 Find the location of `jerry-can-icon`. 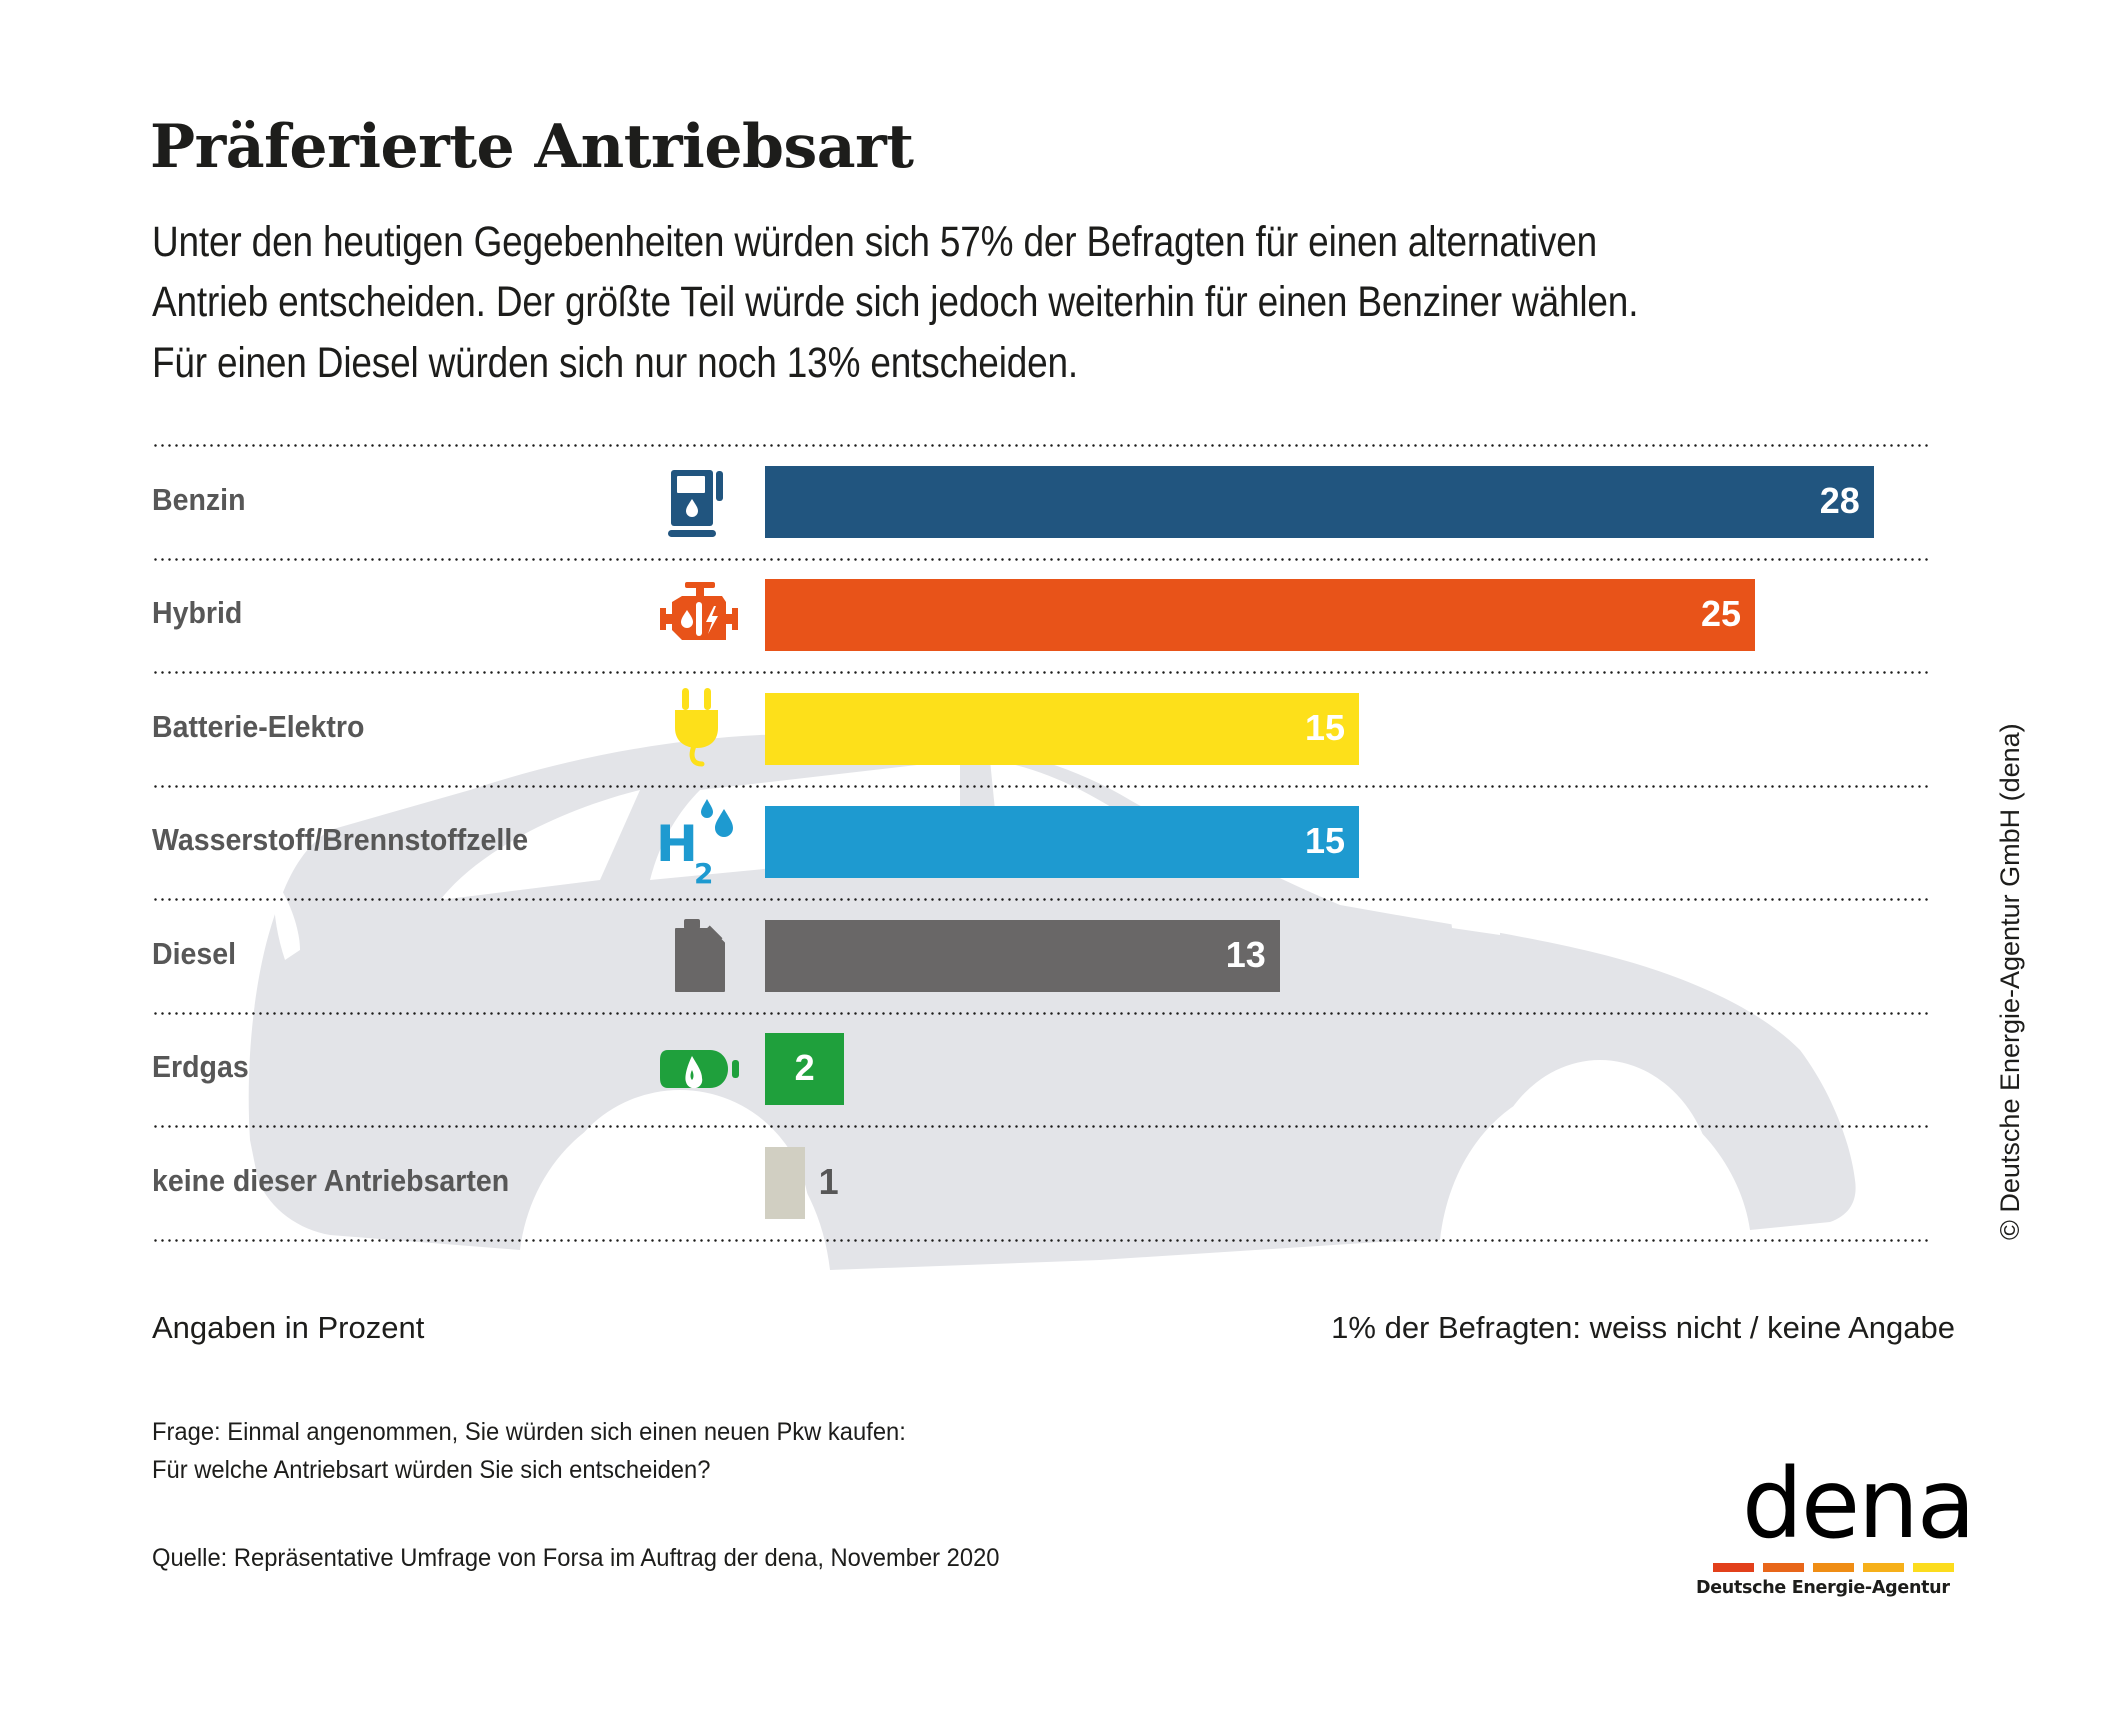

jerry-can-icon is located at coordinates (700, 955).